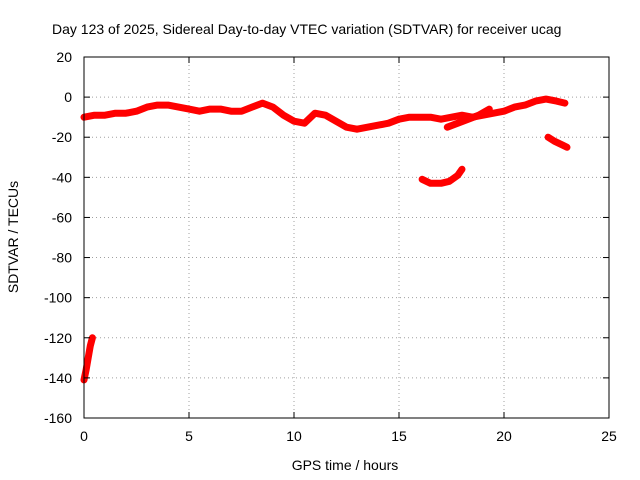 The width and height of the screenshot is (640, 480). Describe the element at coordinates (189, 436) in the screenshot. I see `x-tick-label: 5` at that location.